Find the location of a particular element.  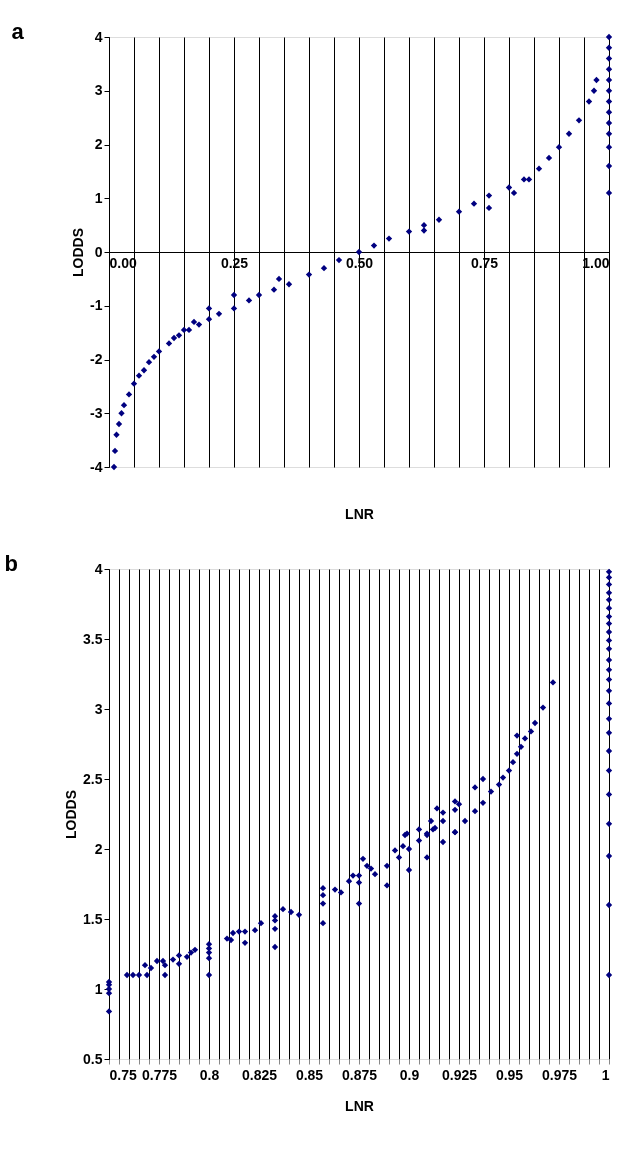

y-tick-label: 0.5 is located at coordinates (93, 1058).